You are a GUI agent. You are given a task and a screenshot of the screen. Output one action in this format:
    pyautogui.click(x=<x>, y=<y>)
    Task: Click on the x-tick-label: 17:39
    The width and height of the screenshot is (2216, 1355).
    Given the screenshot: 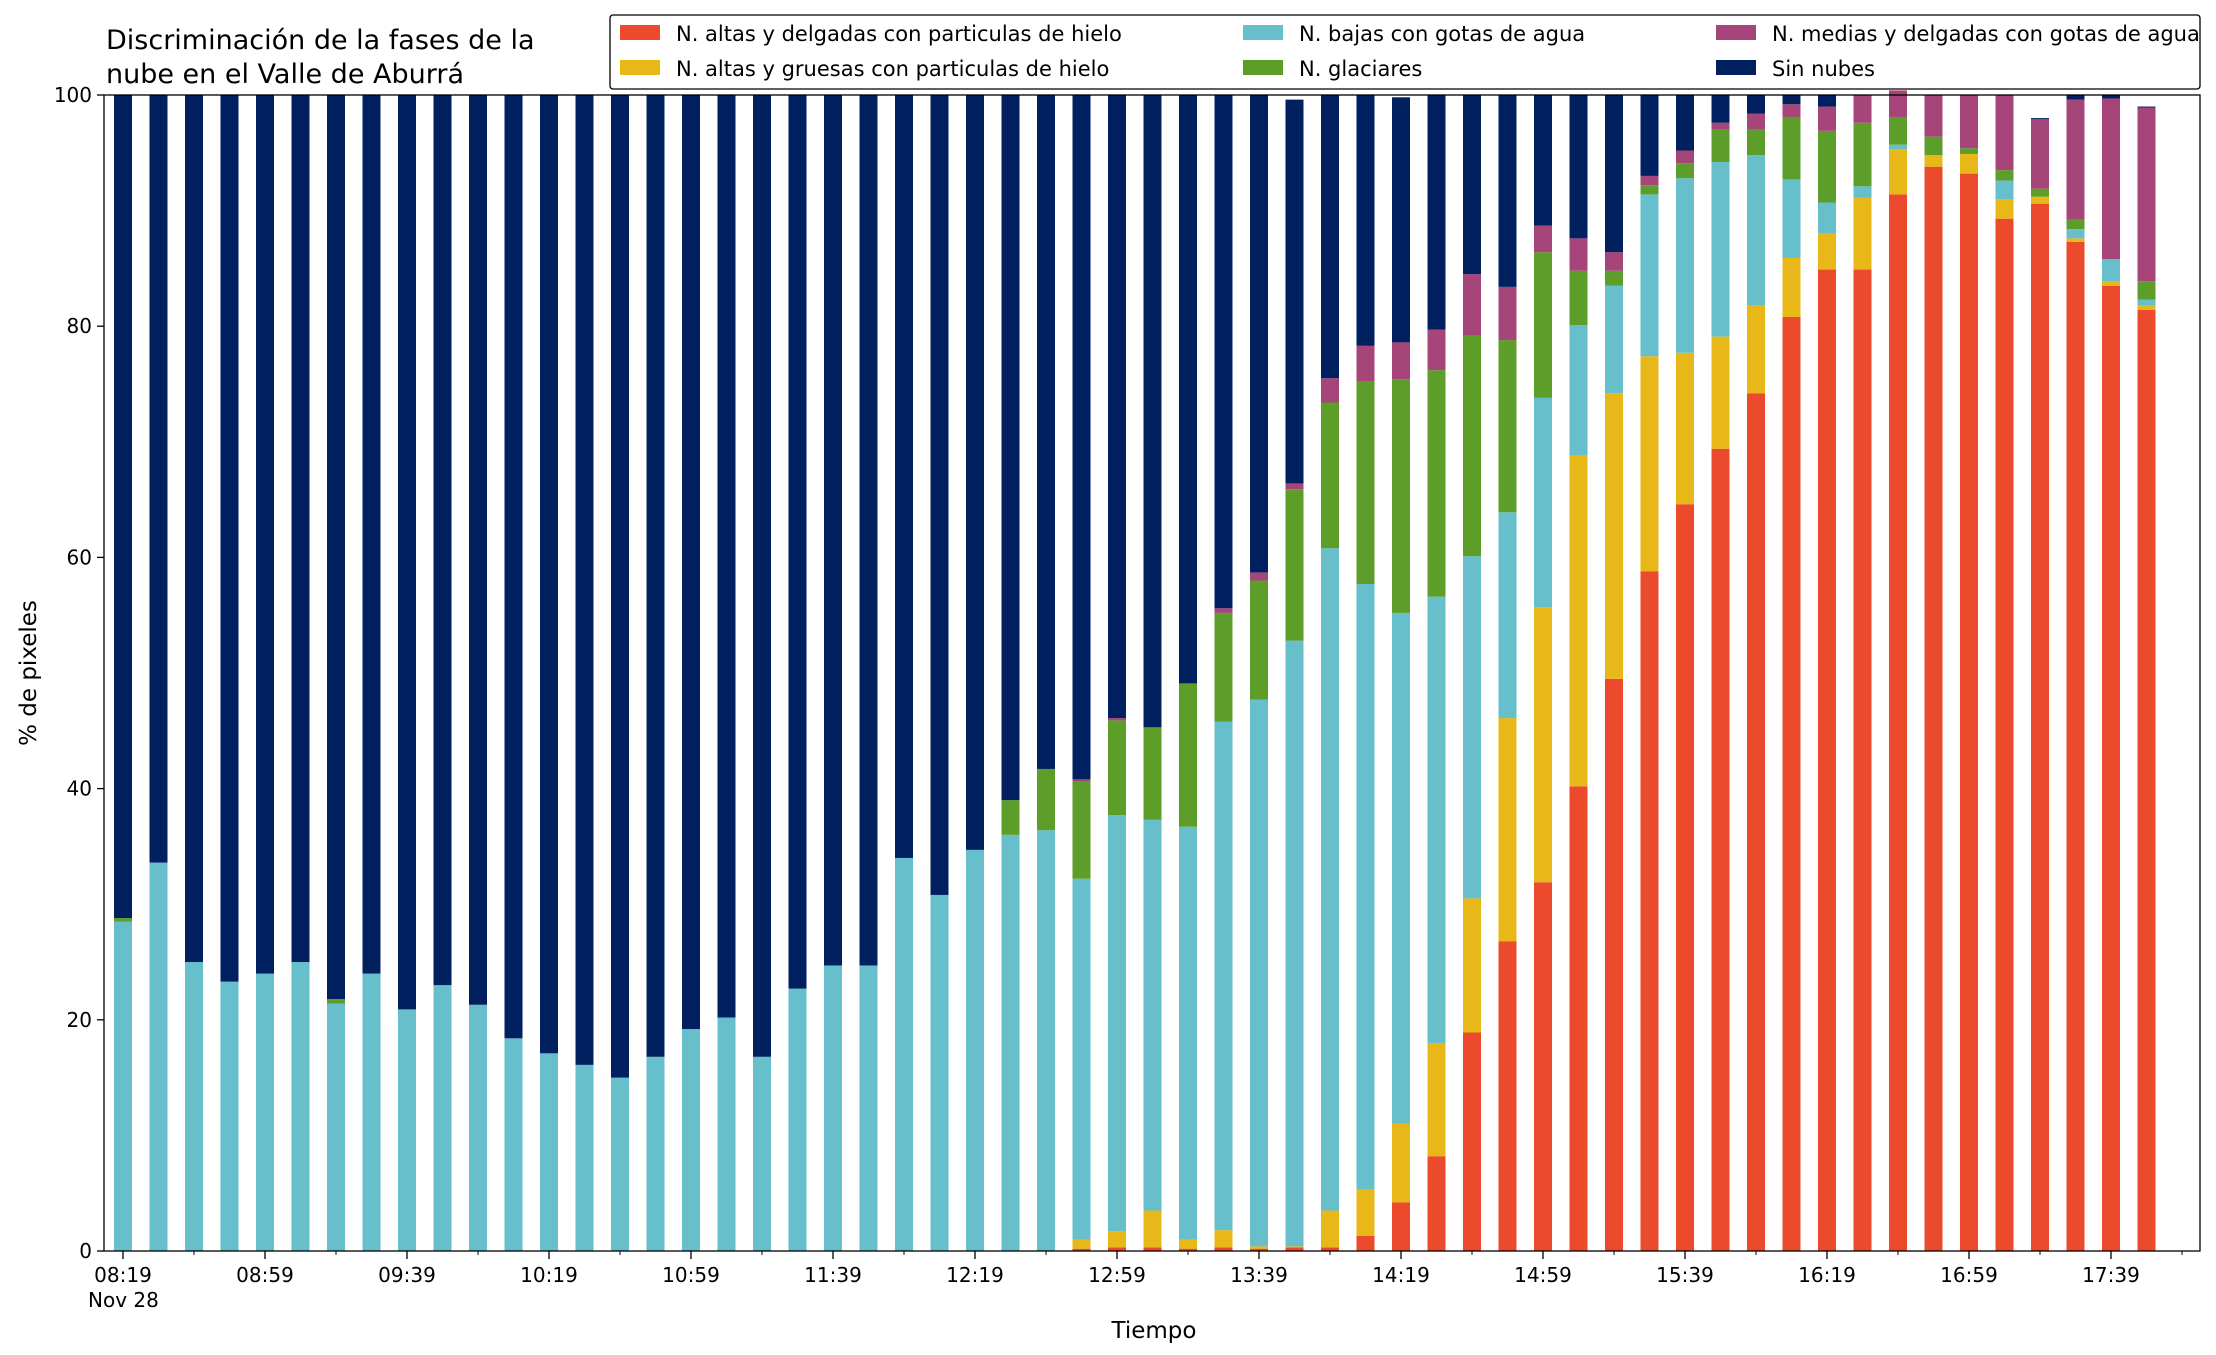 What is the action you would take?
    pyautogui.click(x=2111, y=1275)
    